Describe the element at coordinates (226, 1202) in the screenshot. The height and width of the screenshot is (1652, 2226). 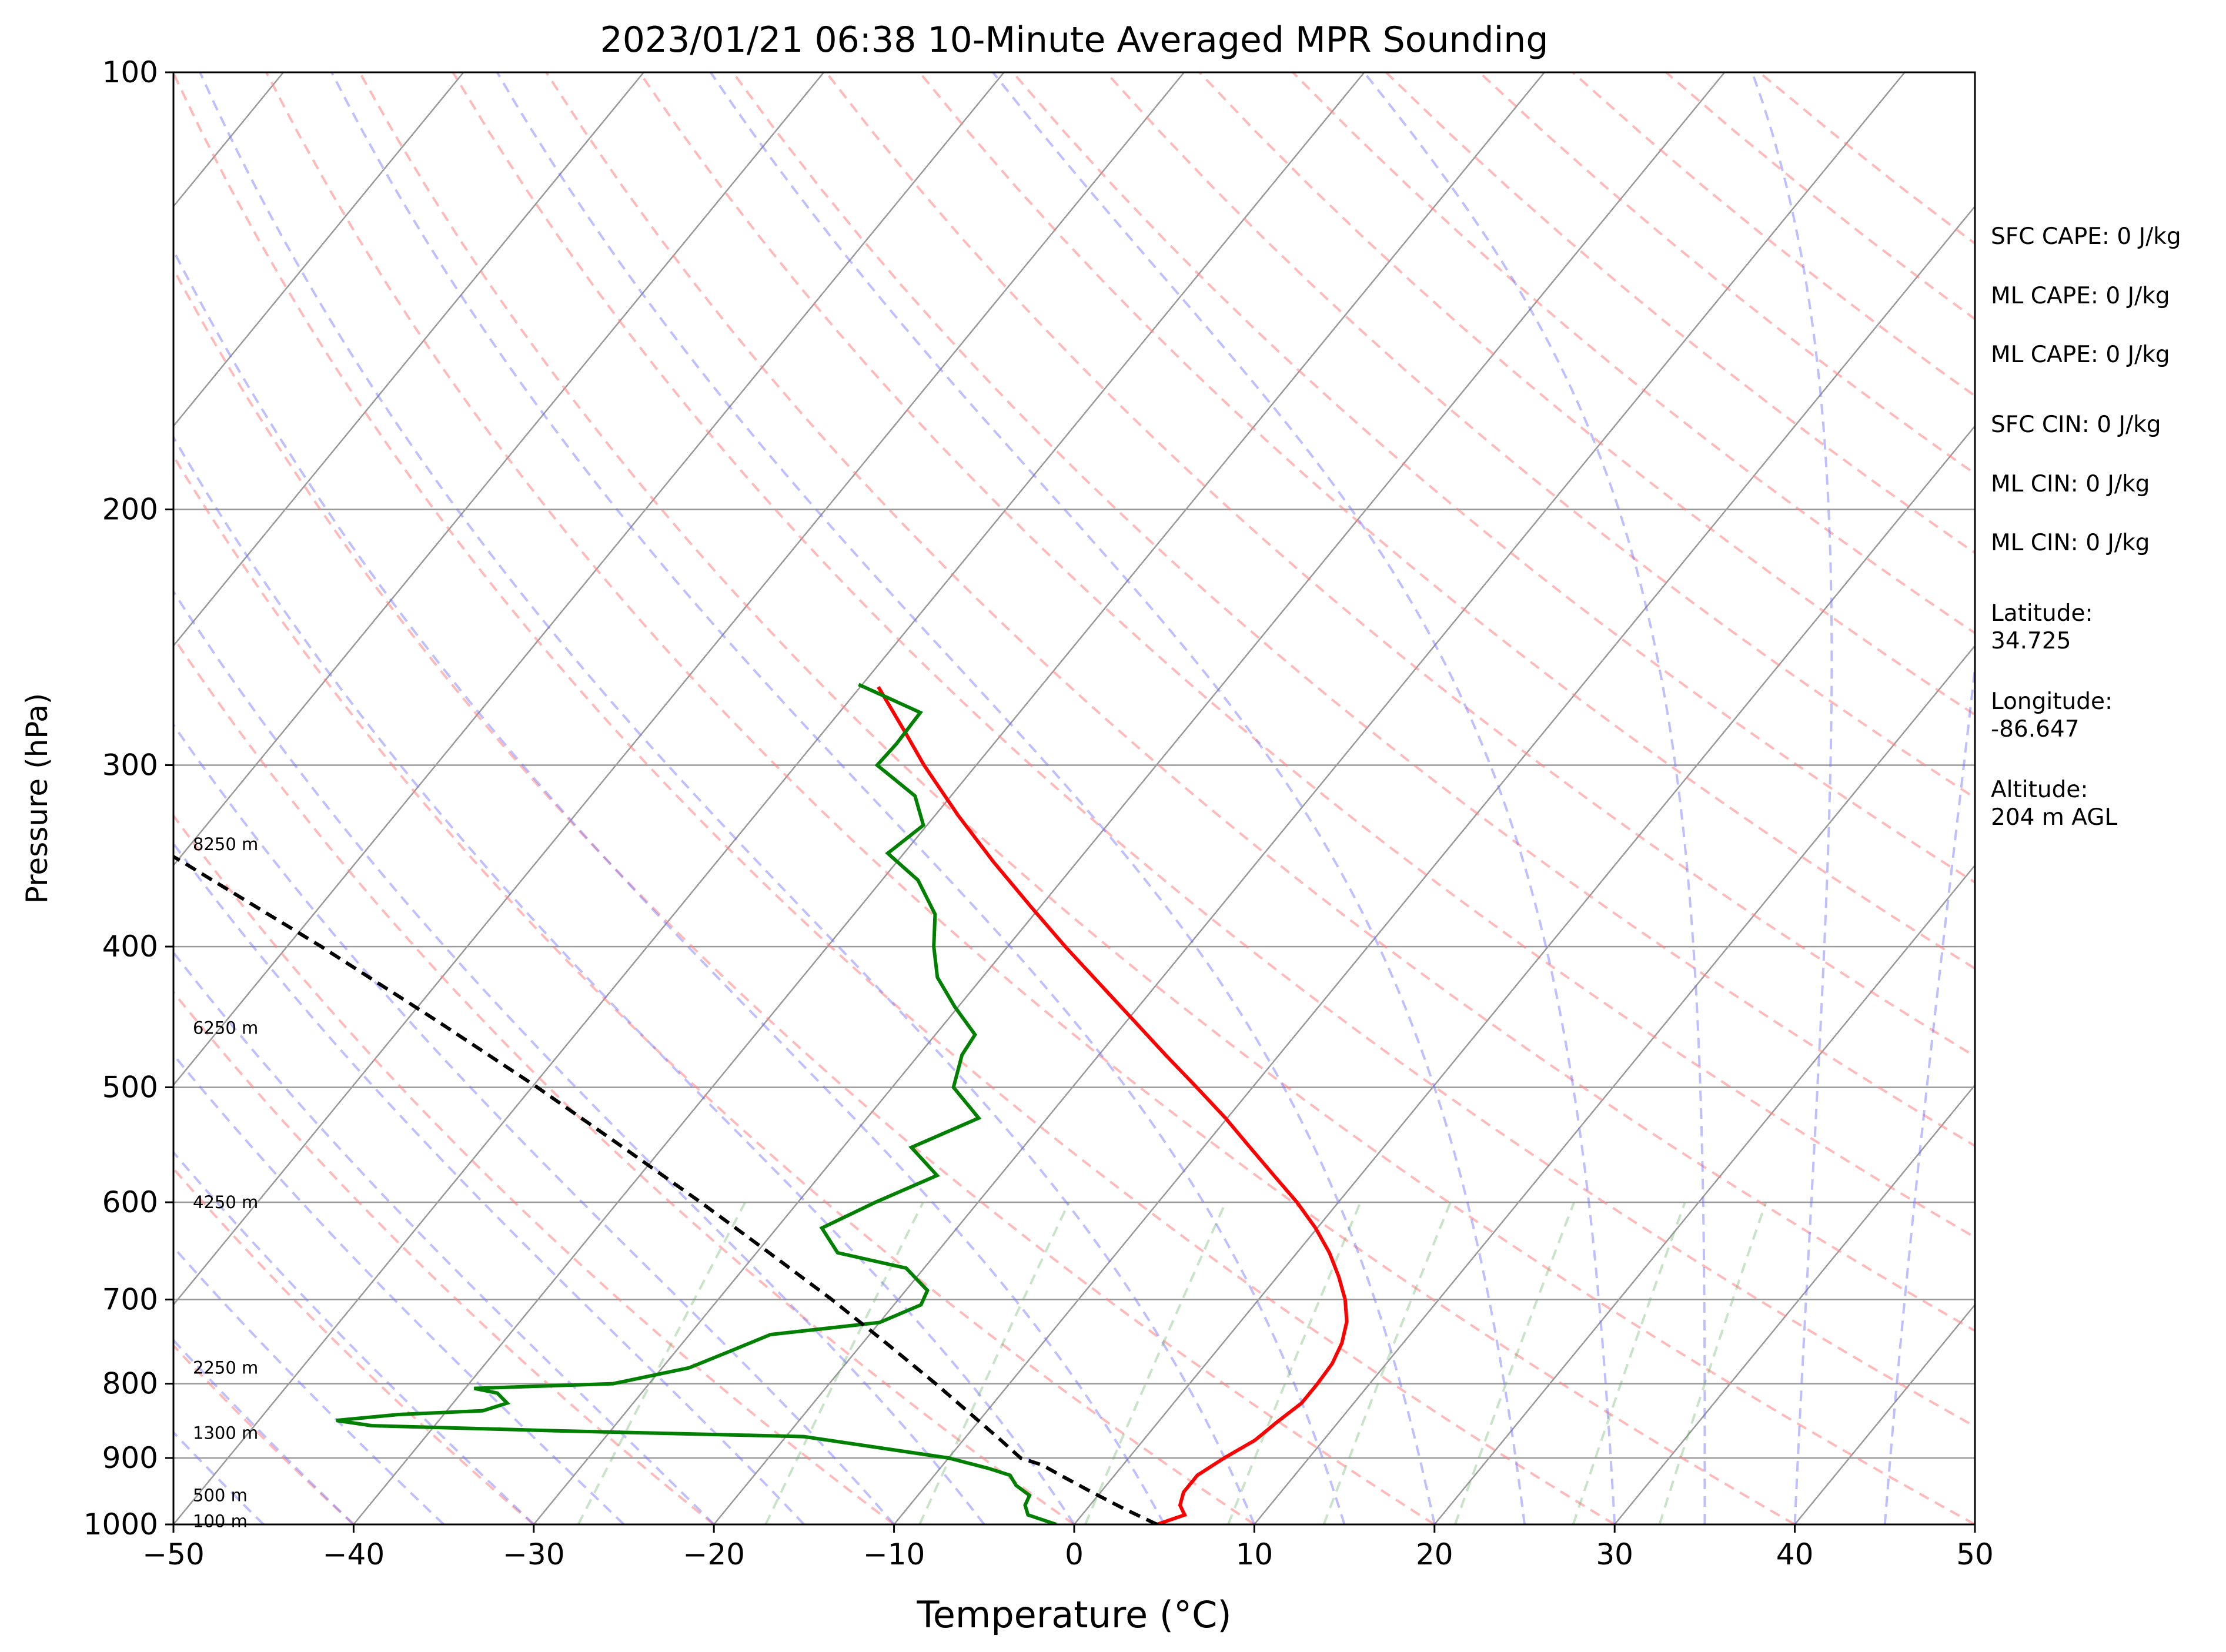
I see `height-label: 4250 m` at that location.